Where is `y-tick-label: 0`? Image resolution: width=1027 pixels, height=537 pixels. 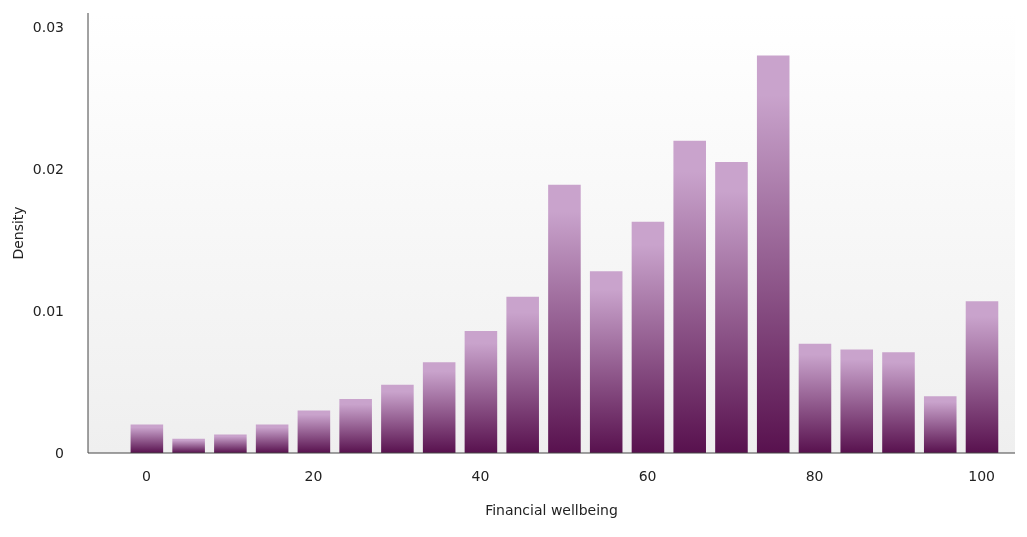 y-tick-label: 0 is located at coordinates (59, 452).